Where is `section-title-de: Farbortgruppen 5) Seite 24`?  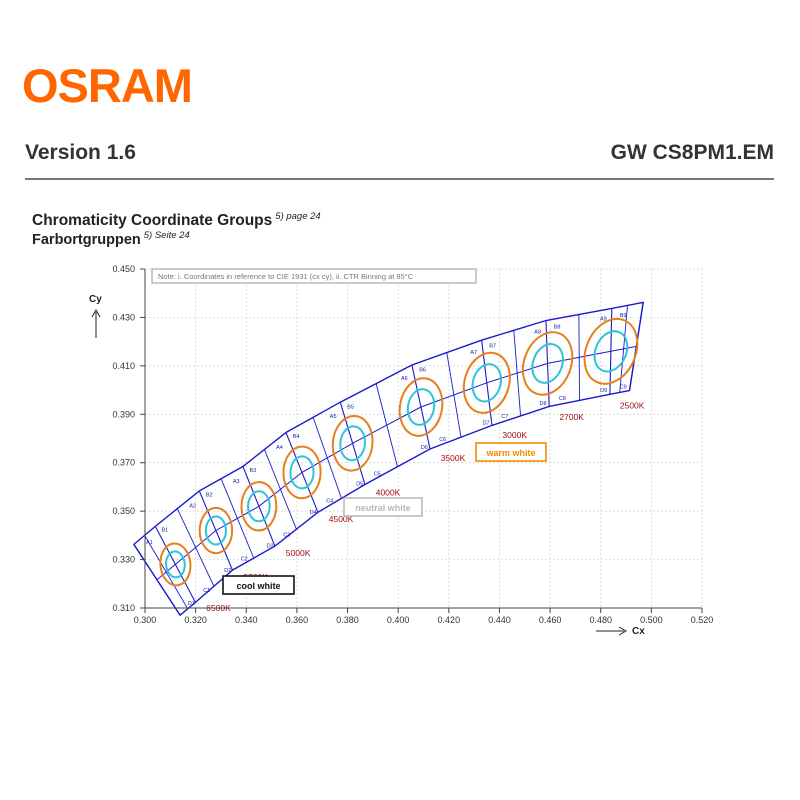 section-title-de: Farbortgruppen 5) Seite 24 is located at coordinates (111, 239).